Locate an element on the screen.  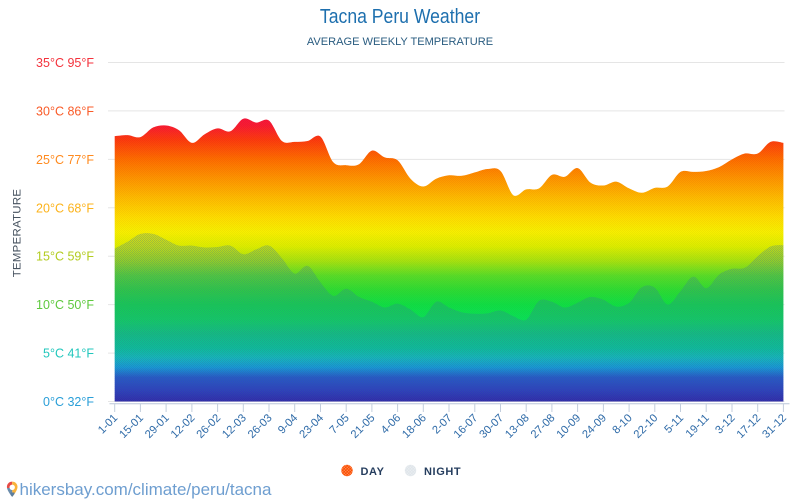
svg-text: 29-01 is located at coordinates (157, 426).